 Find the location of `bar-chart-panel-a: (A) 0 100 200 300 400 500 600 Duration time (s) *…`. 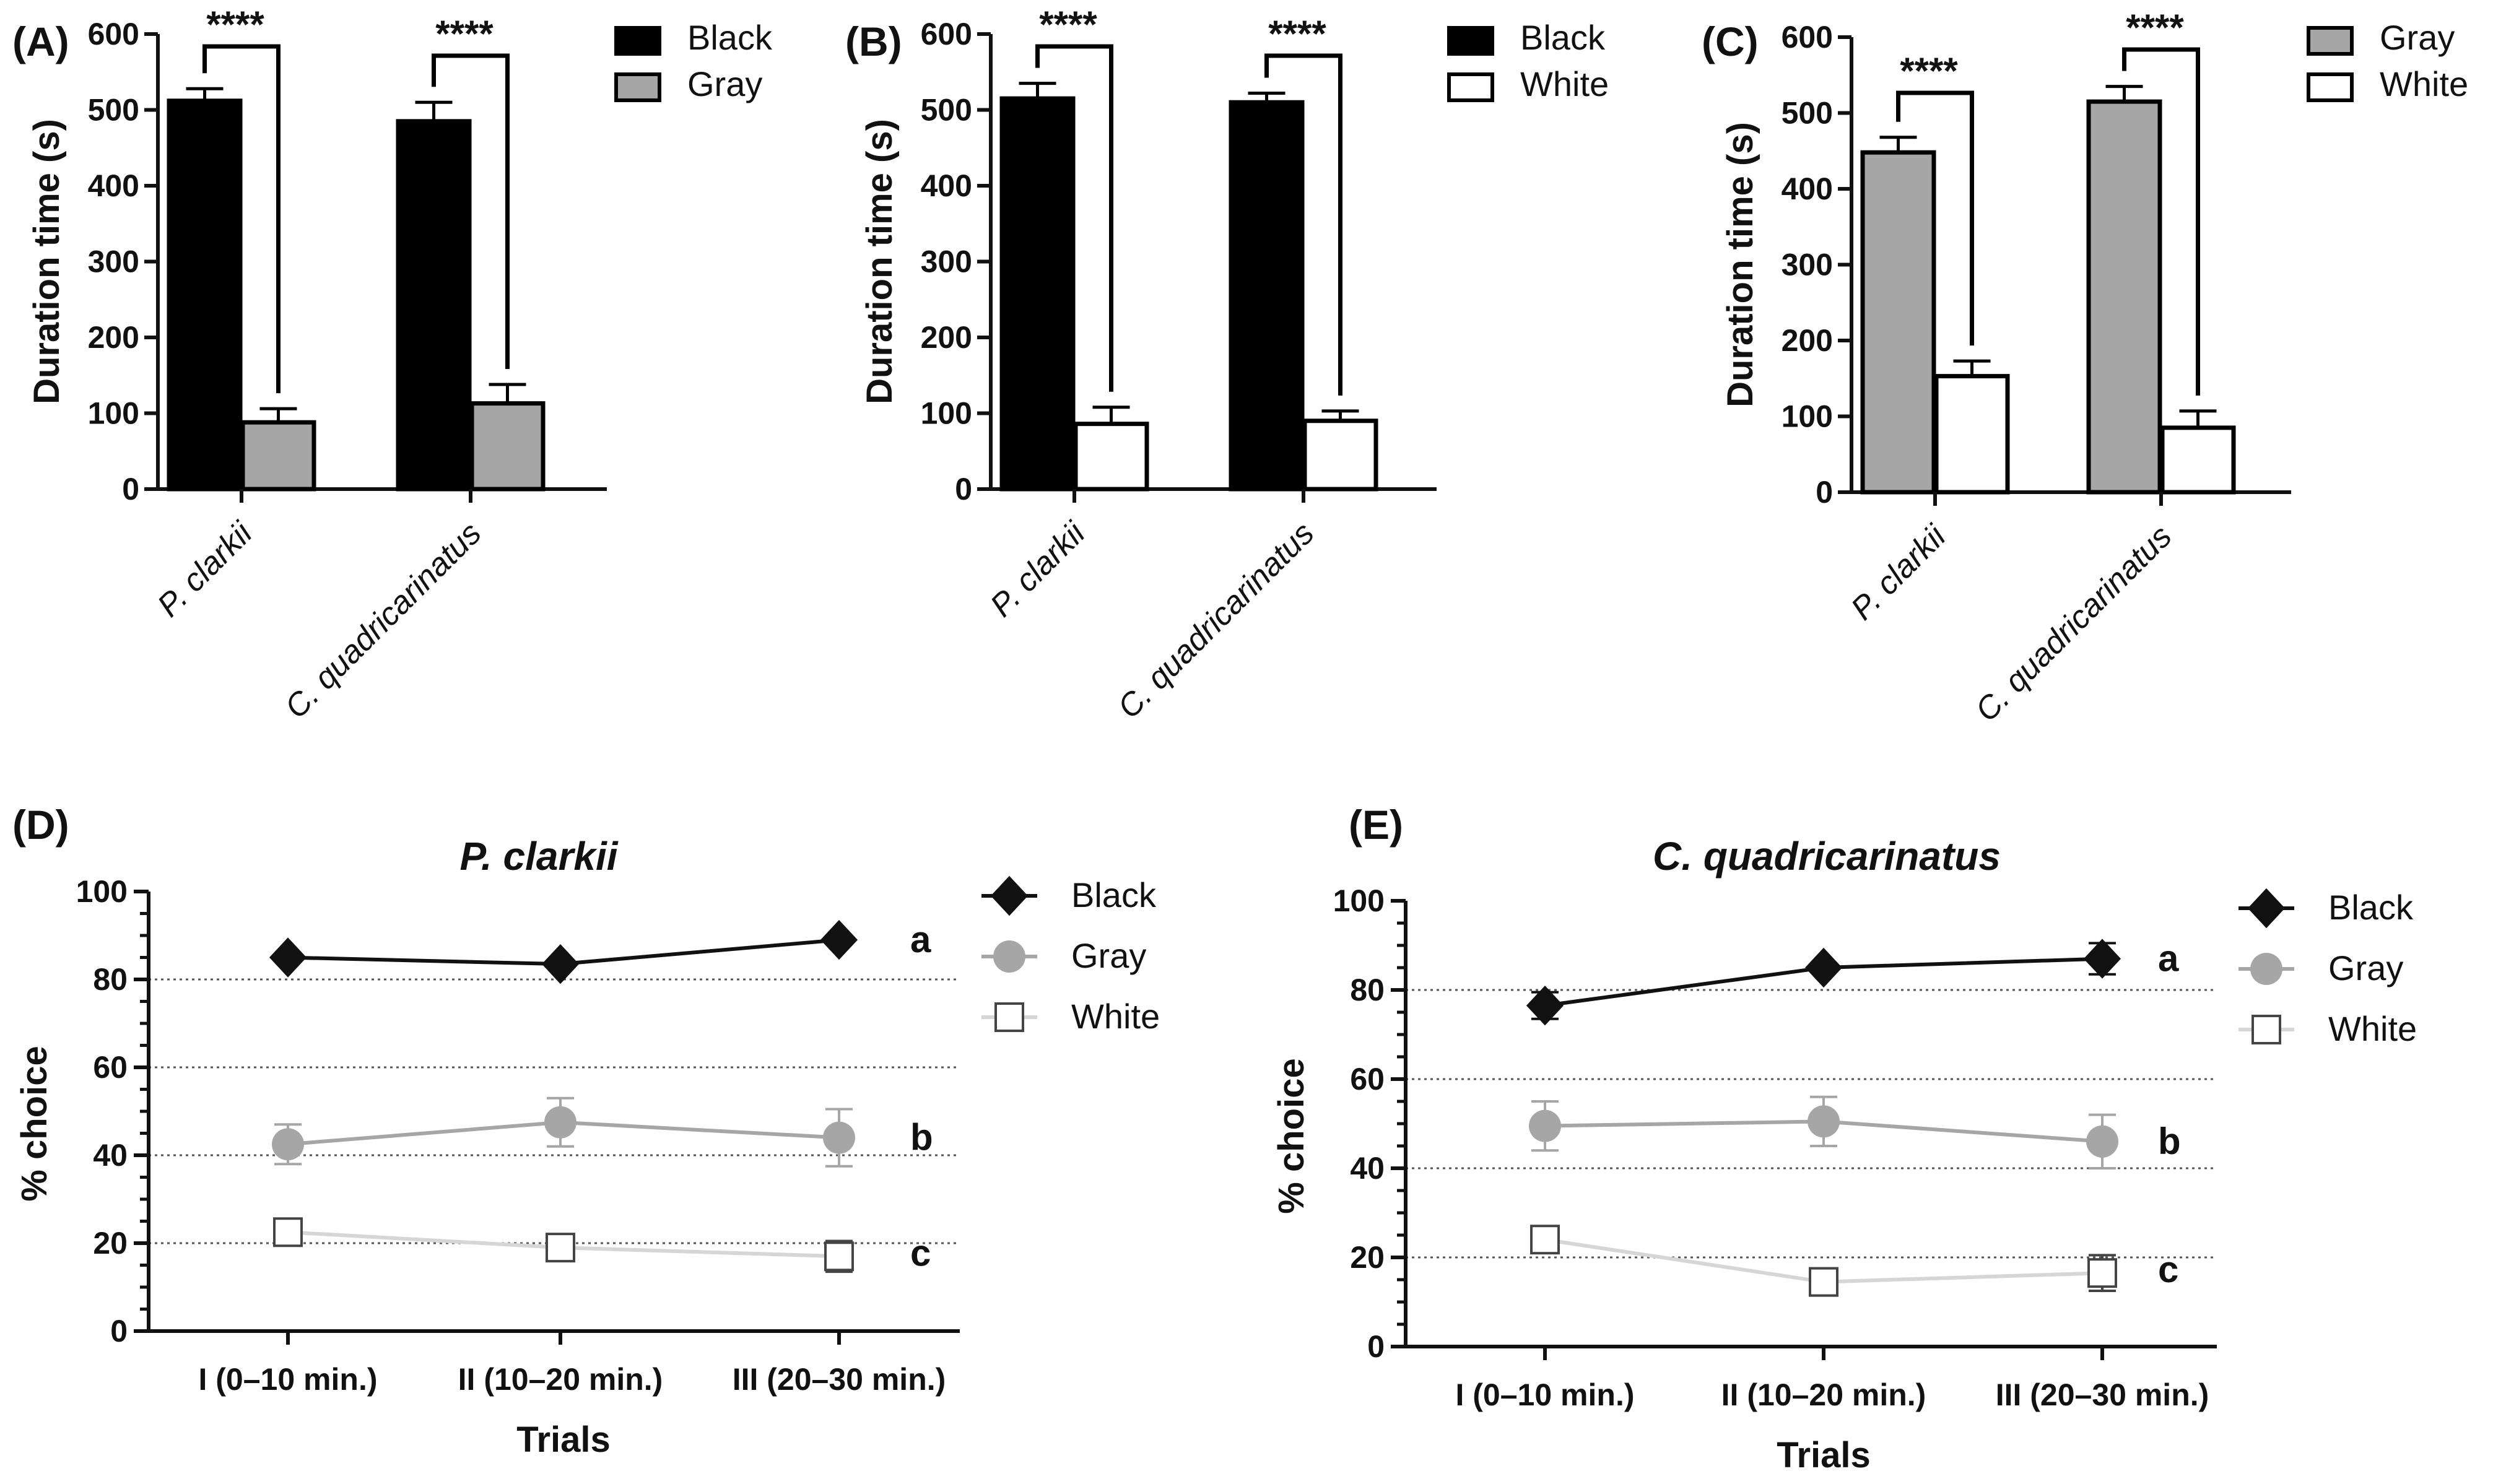

bar-chart-panel-a: (A) 0 100 200 300 400 500 600 Duration time (s) *… is located at coordinates (392, 365).